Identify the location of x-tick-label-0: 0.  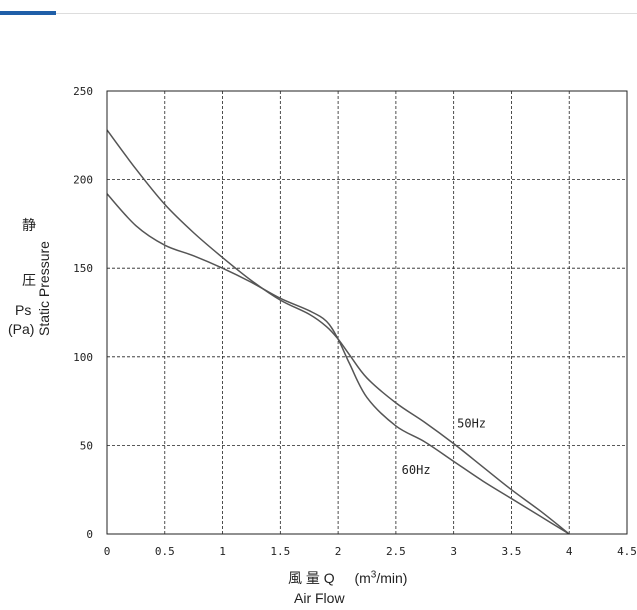
(107, 551).